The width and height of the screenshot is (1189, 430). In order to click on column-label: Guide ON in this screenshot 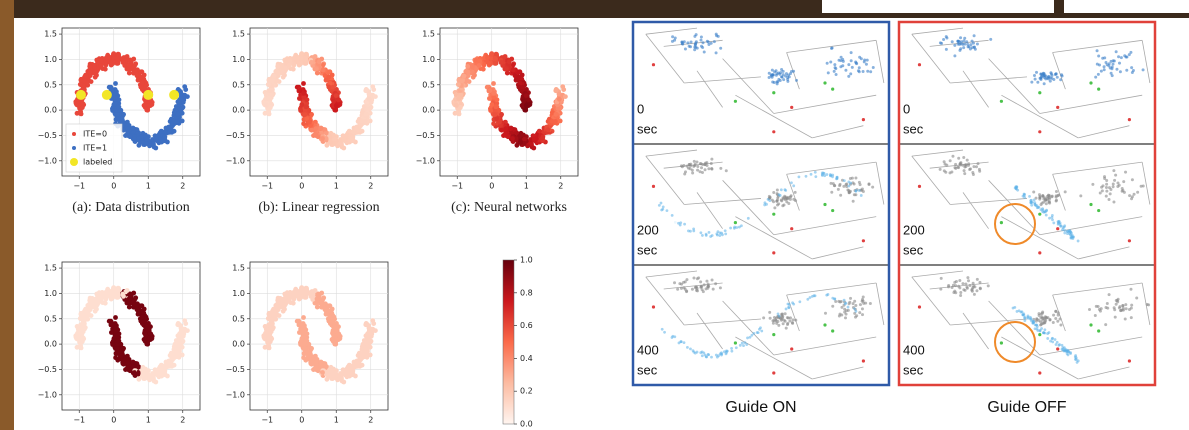, I will do `click(760, 407)`.